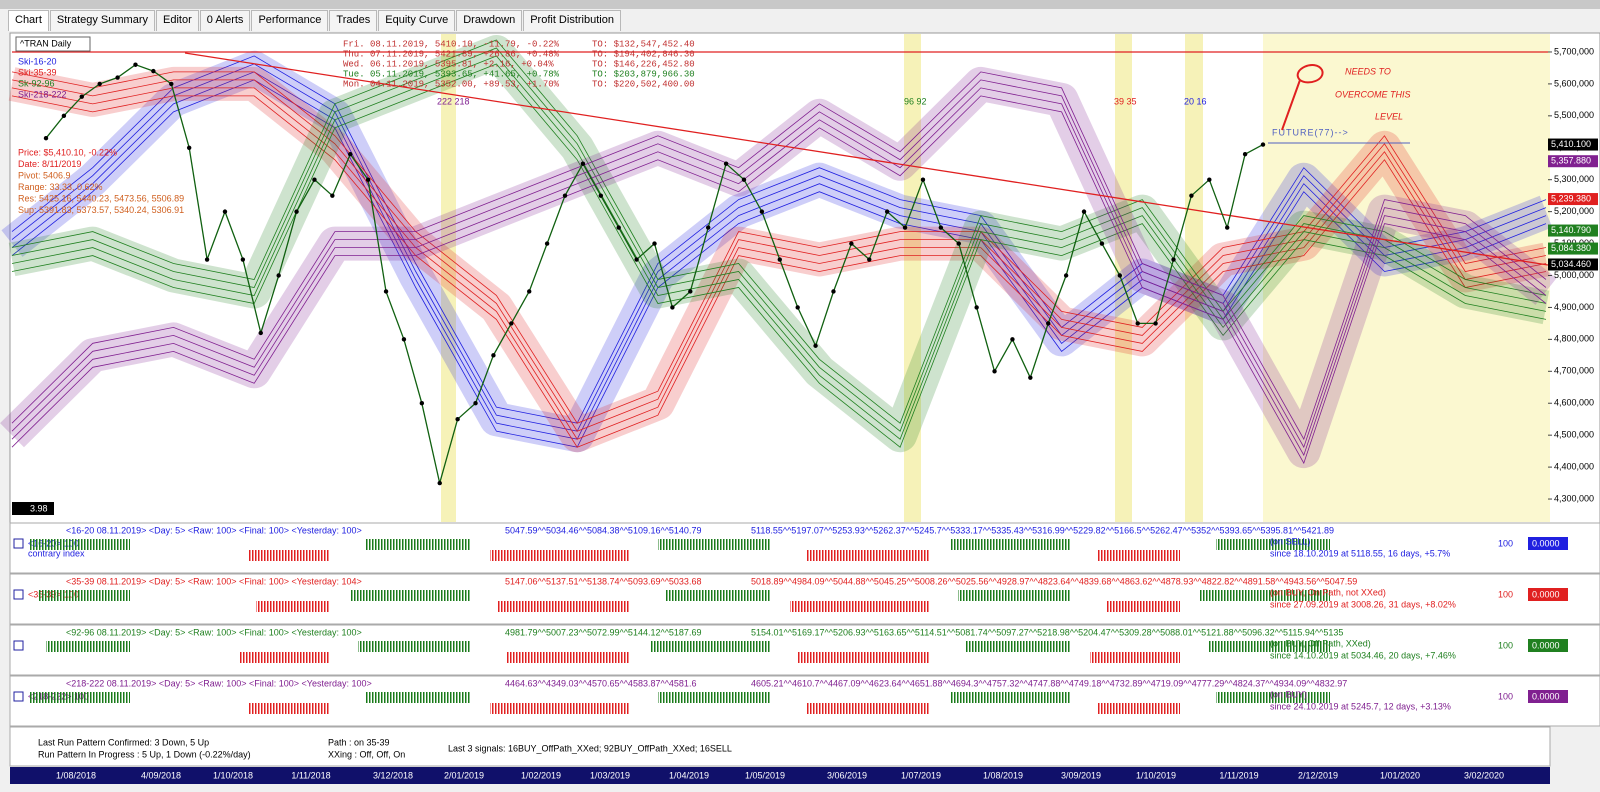 The height and width of the screenshot is (792, 1600). Describe the element at coordinates (610, 775) in the screenshot. I see `x-date-label: 1/03/2019` at that location.